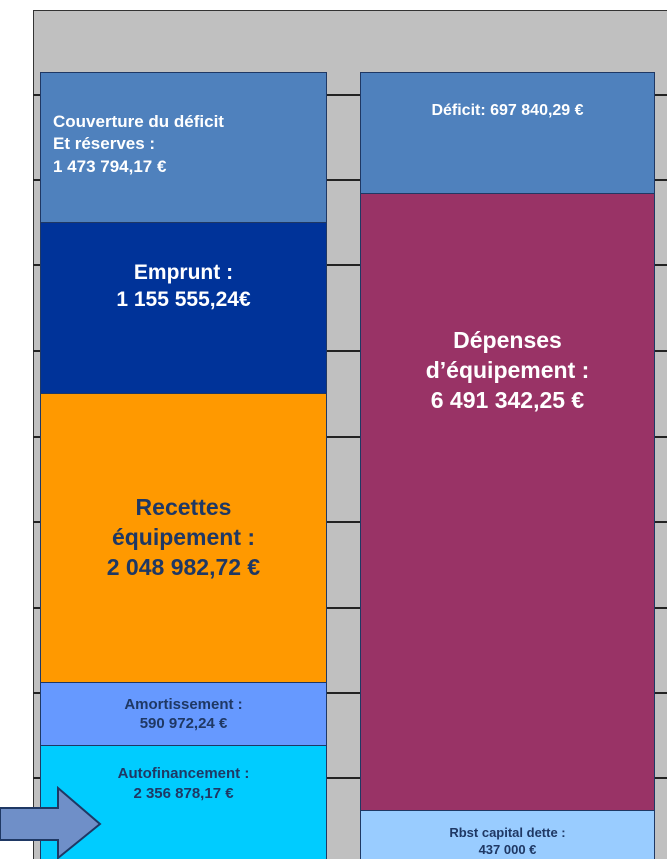 The image size is (667, 859). I want to click on label: 437 000 €, so click(507, 849).